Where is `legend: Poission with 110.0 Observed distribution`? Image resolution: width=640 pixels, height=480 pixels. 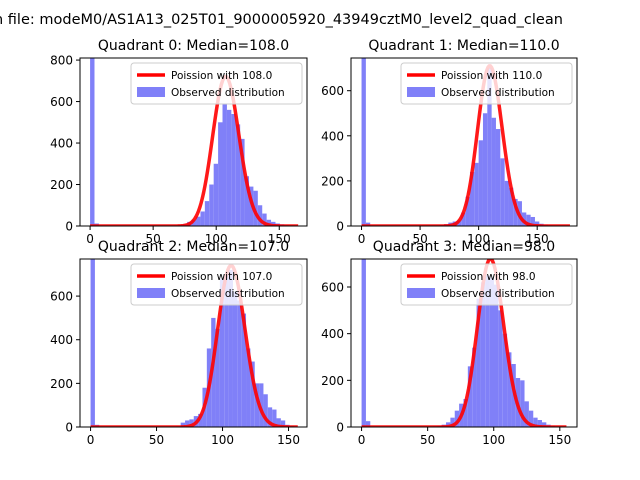 legend: Poission with 110.0 Observed distribution is located at coordinates (486, 83).